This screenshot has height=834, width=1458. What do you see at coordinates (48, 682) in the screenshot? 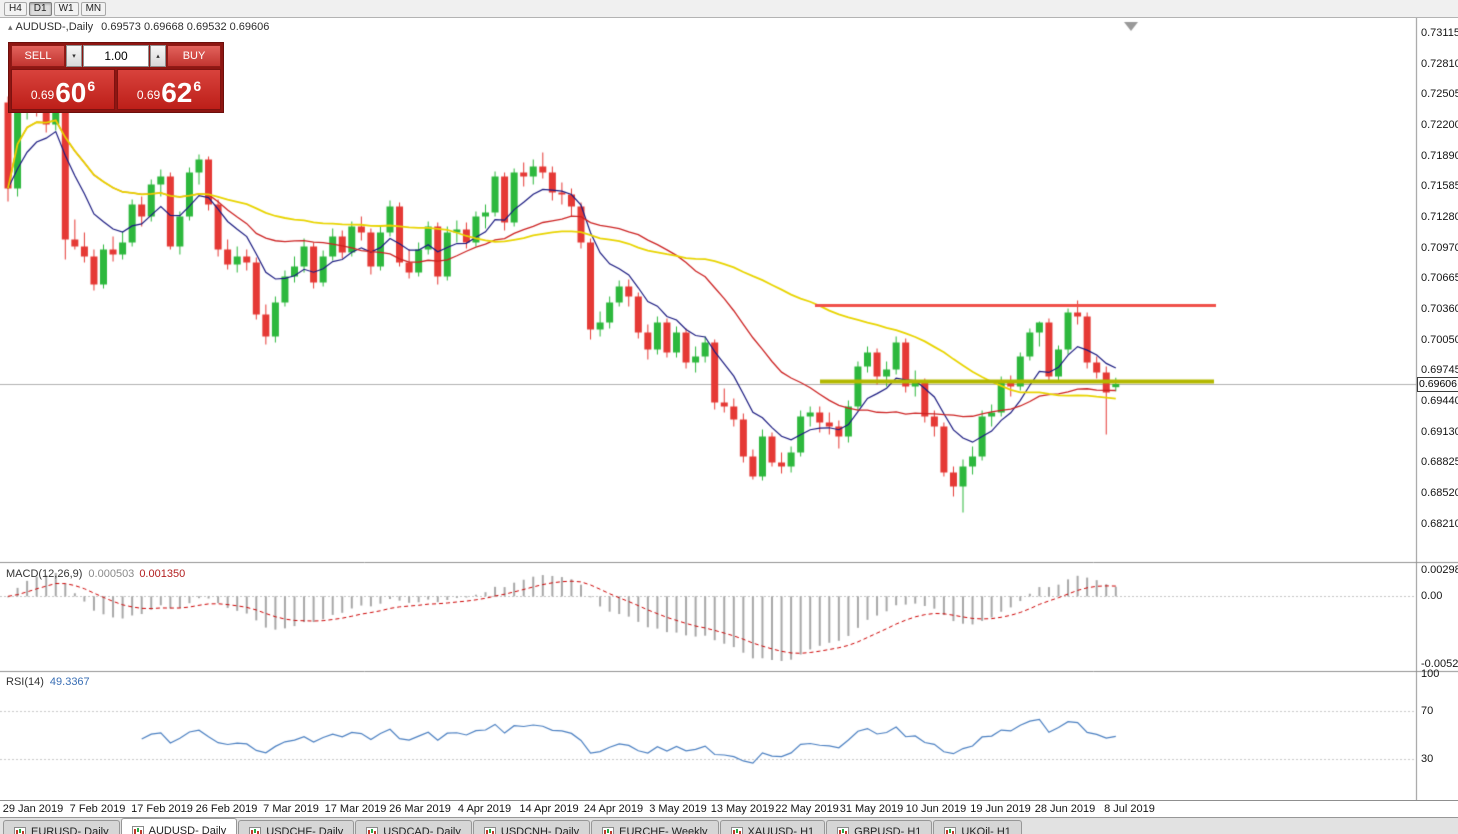
I see `rsi-indicator-label: RSI(14) 49.3367` at bounding box center [48, 682].